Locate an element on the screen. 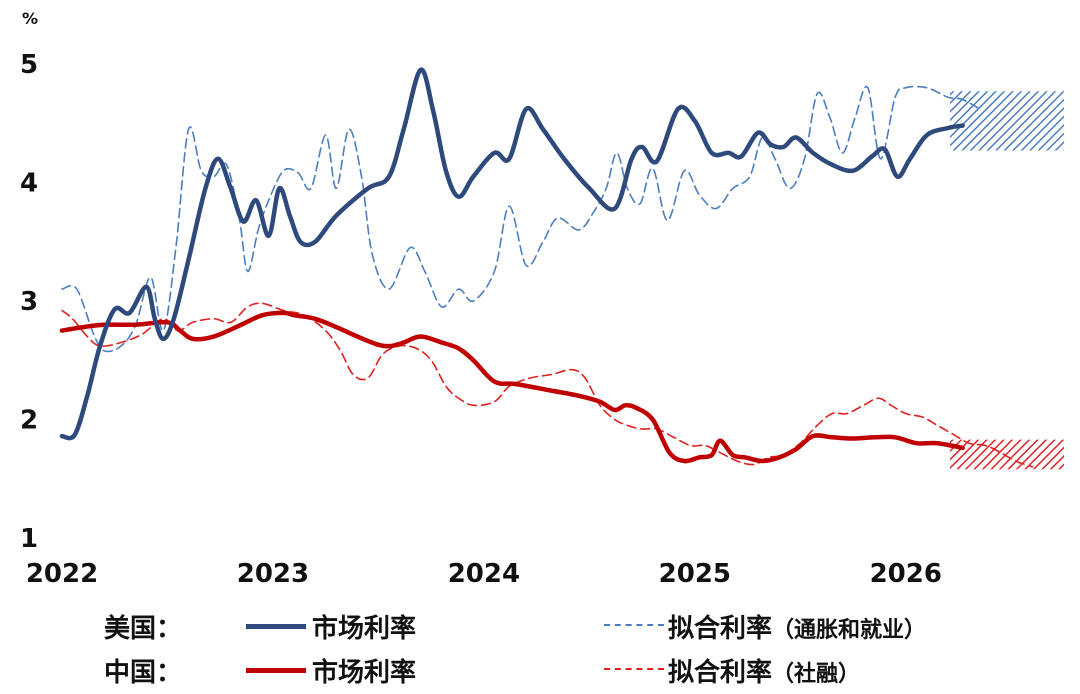 This screenshot has height=694, width=1080. legend-swatch-cn-market is located at coordinates (276, 670).